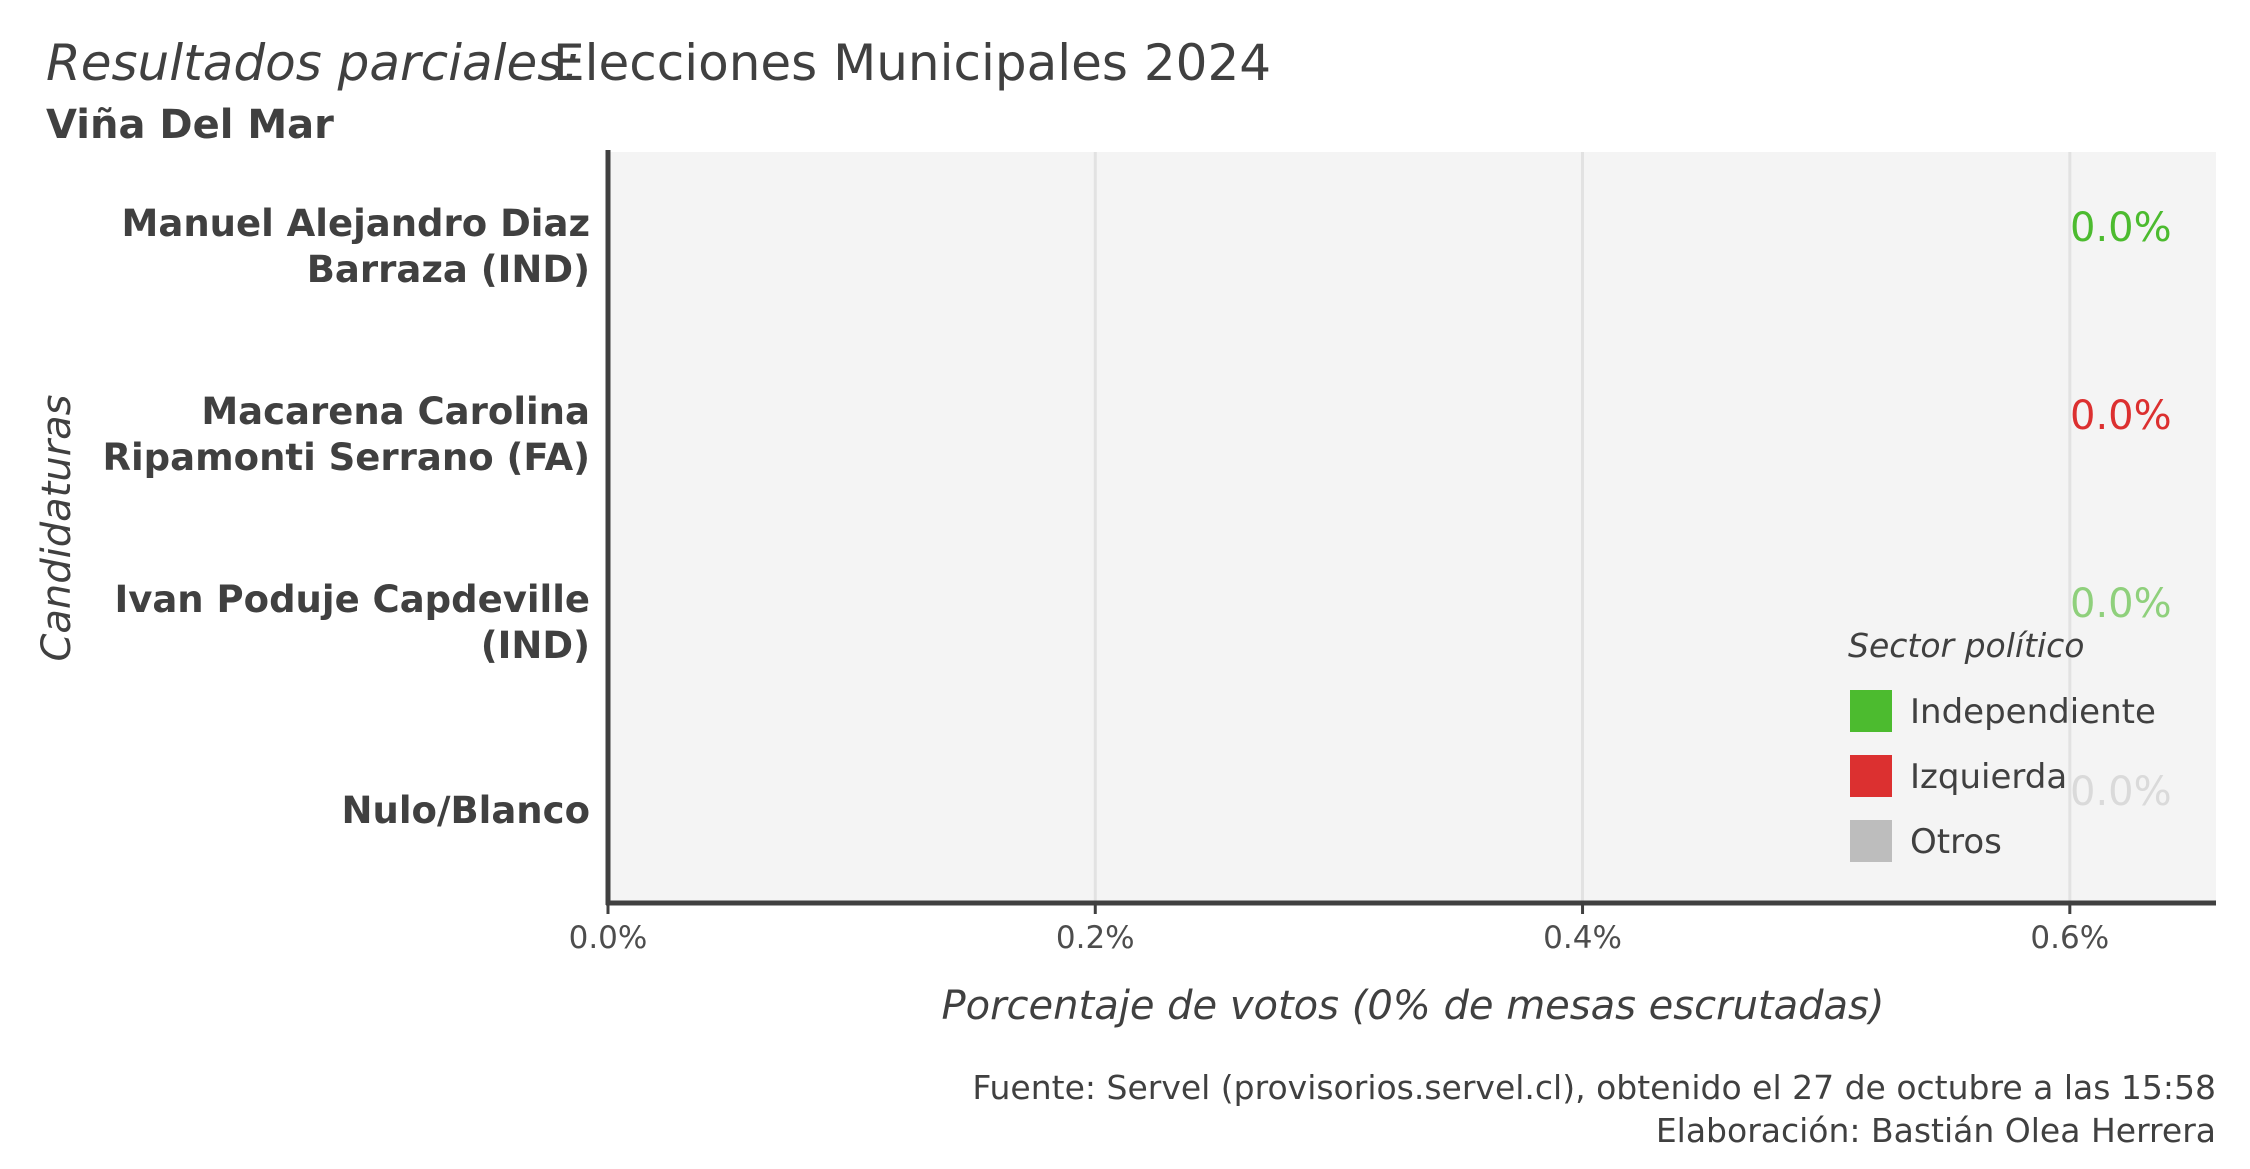  Describe the element at coordinates (352, 622) in the screenshot. I see `category-label: Ivan Poduje Capdeville (IND)` at that location.